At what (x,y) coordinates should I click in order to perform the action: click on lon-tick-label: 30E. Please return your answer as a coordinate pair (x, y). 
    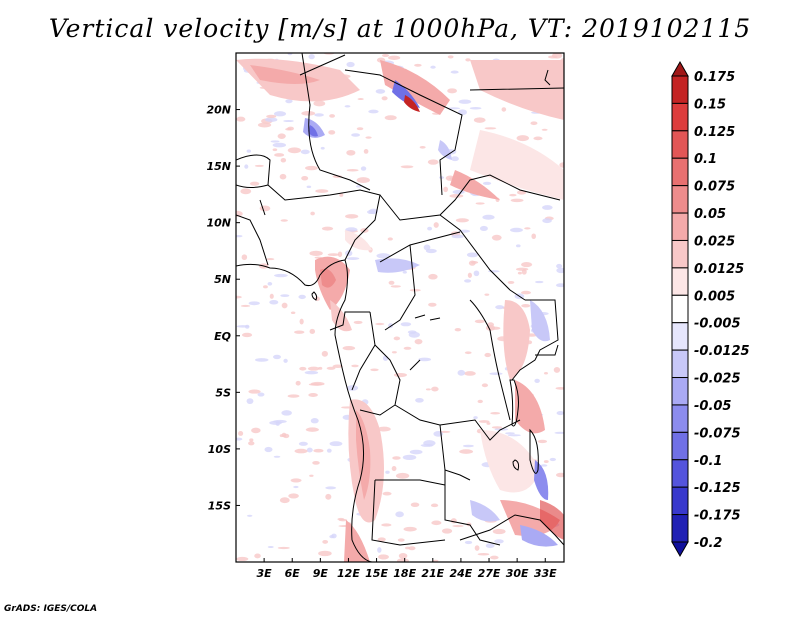
    Looking at the image, I should click on (517, 573).